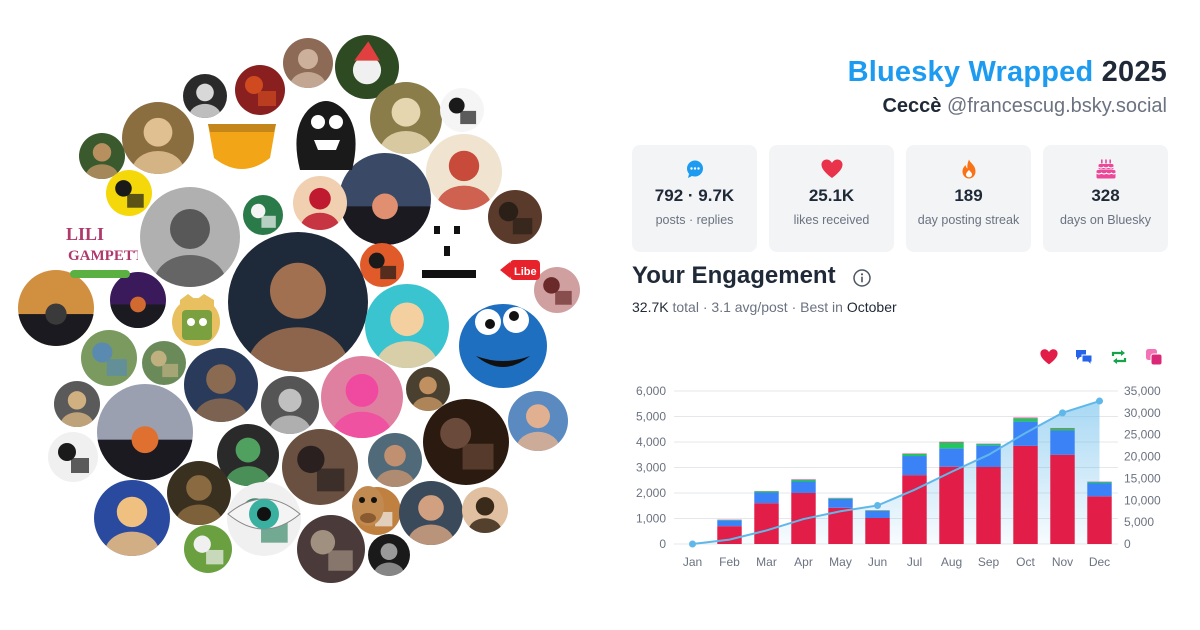 The image size is (1200, 630). I want to click on legend-reposts, so click(1119, 357).